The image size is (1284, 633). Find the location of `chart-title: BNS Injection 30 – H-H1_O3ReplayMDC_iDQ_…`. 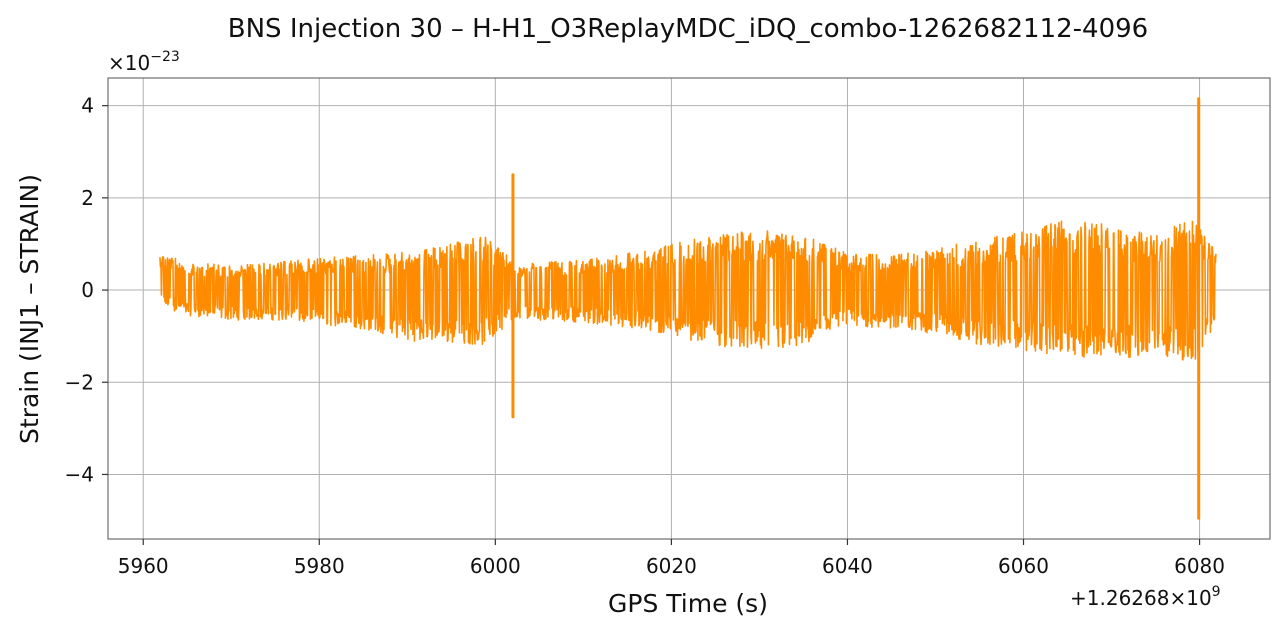

chart-title: BNS Injection 30 – H-H1_O3ReplayMDC_iDQ_… is located at coordinates (688, 29).